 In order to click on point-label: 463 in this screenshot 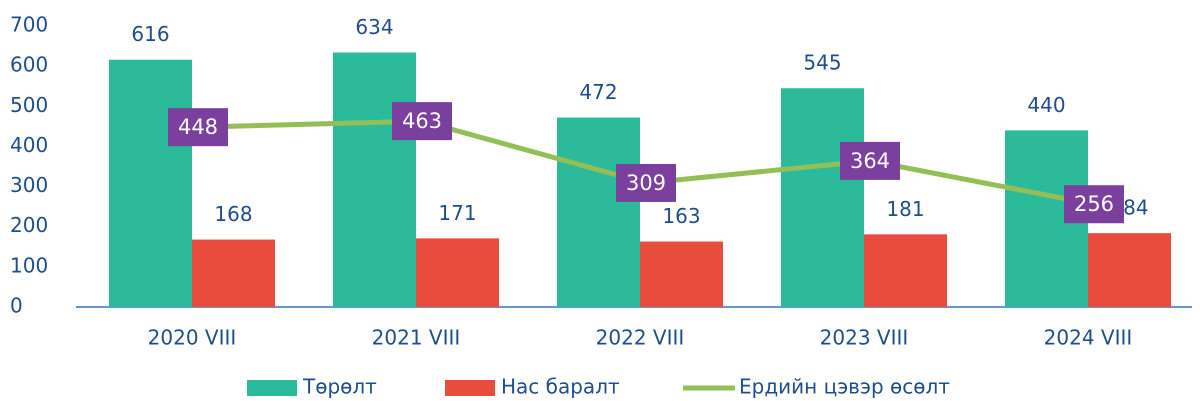, I will do `click(422, 121)`.